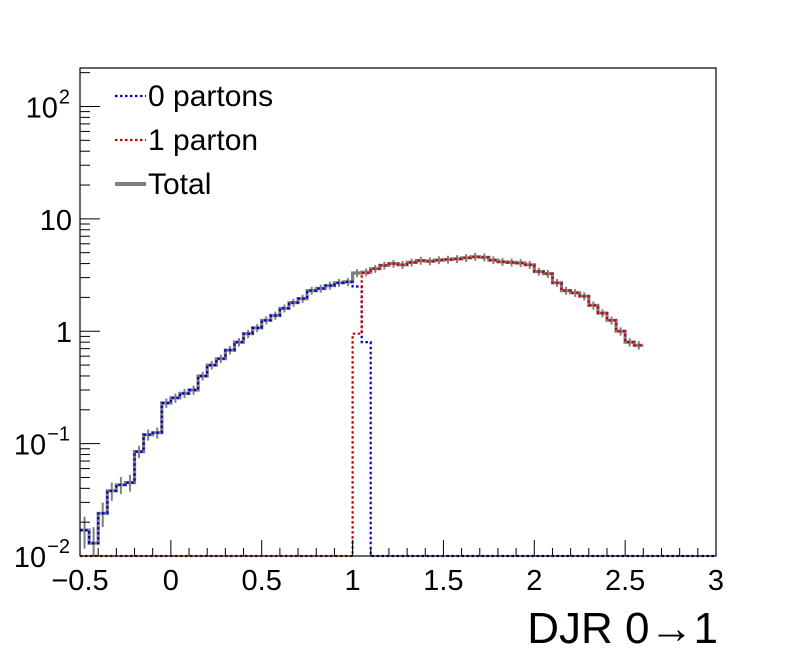 The height and width of the screenshot is (672, 796). I want to click on y-tick-label: 10, so click(56, 221).